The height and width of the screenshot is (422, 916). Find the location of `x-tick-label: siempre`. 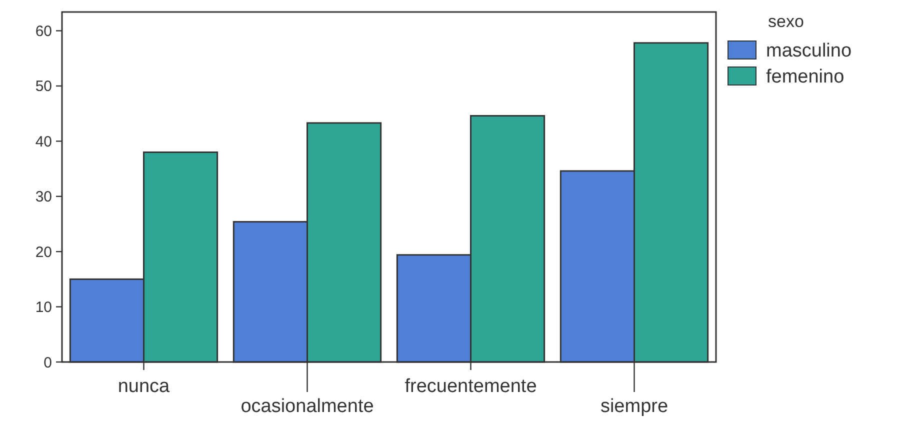

x-tick-label: siempre is located at coordinates (634, 406).